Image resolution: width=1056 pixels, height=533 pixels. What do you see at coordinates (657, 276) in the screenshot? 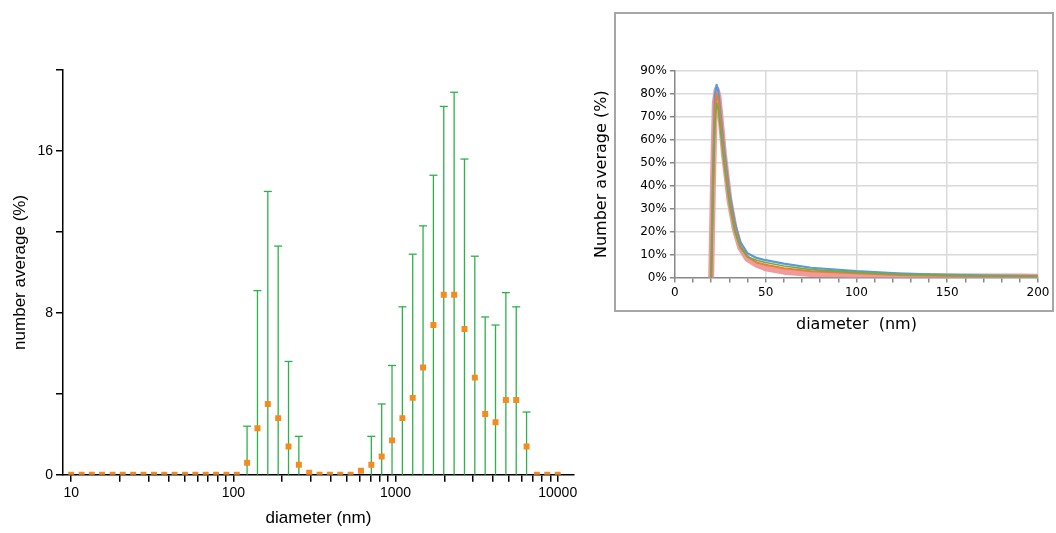
I see `y-tick-label: 0%` at bounding box center [657, 276].